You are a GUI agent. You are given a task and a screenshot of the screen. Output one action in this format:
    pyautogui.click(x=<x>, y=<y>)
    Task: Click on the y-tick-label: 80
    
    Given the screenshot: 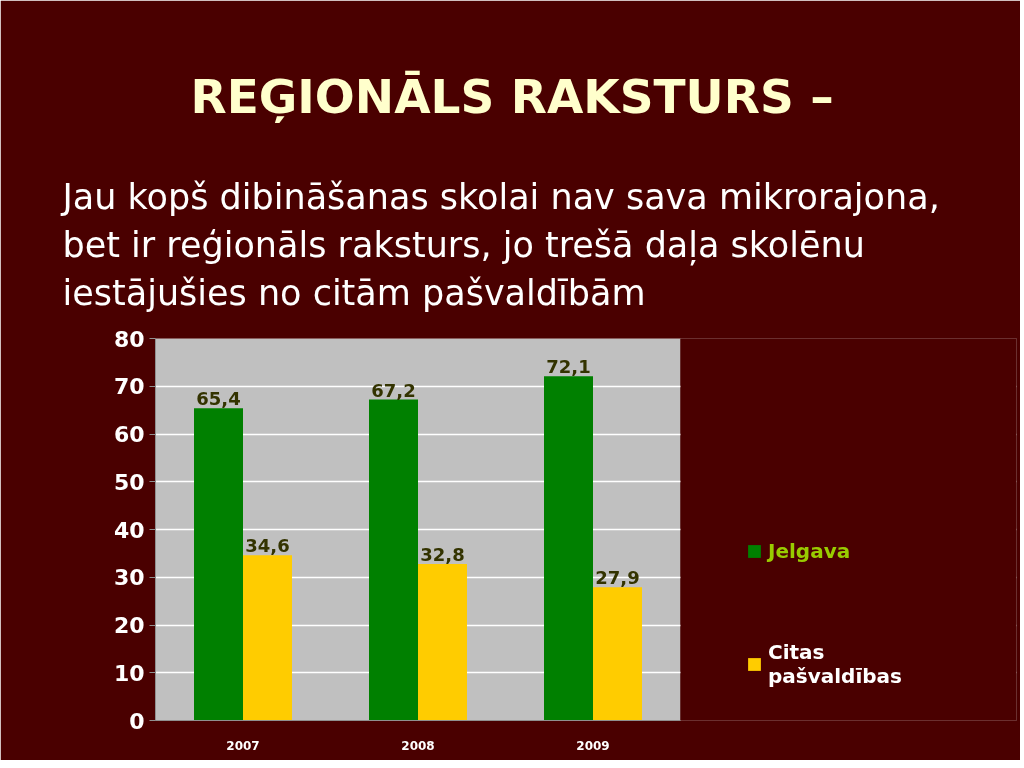 What is the action you would take?
    pyautogui.click(x=129, y=339)
    